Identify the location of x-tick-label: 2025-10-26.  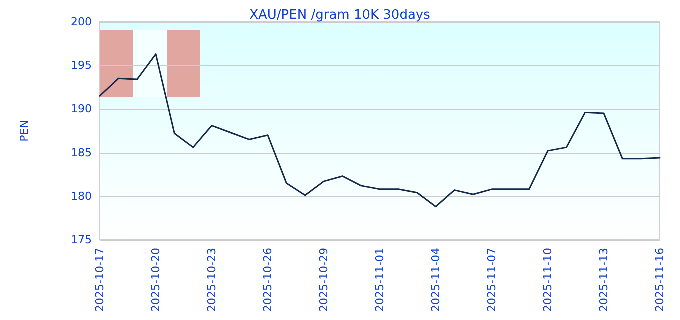
(268, 280).